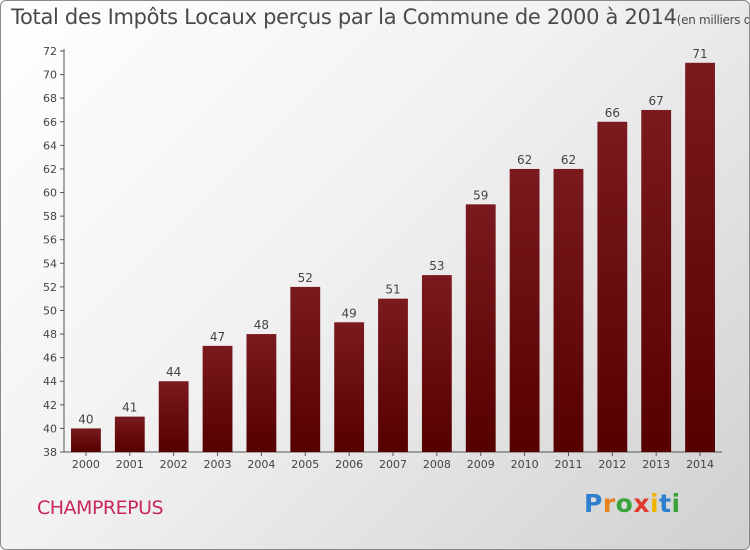 This screenshot has width=750, height=550. I want to click on commune-name: CHAMPREPUS, so click(100, 508).